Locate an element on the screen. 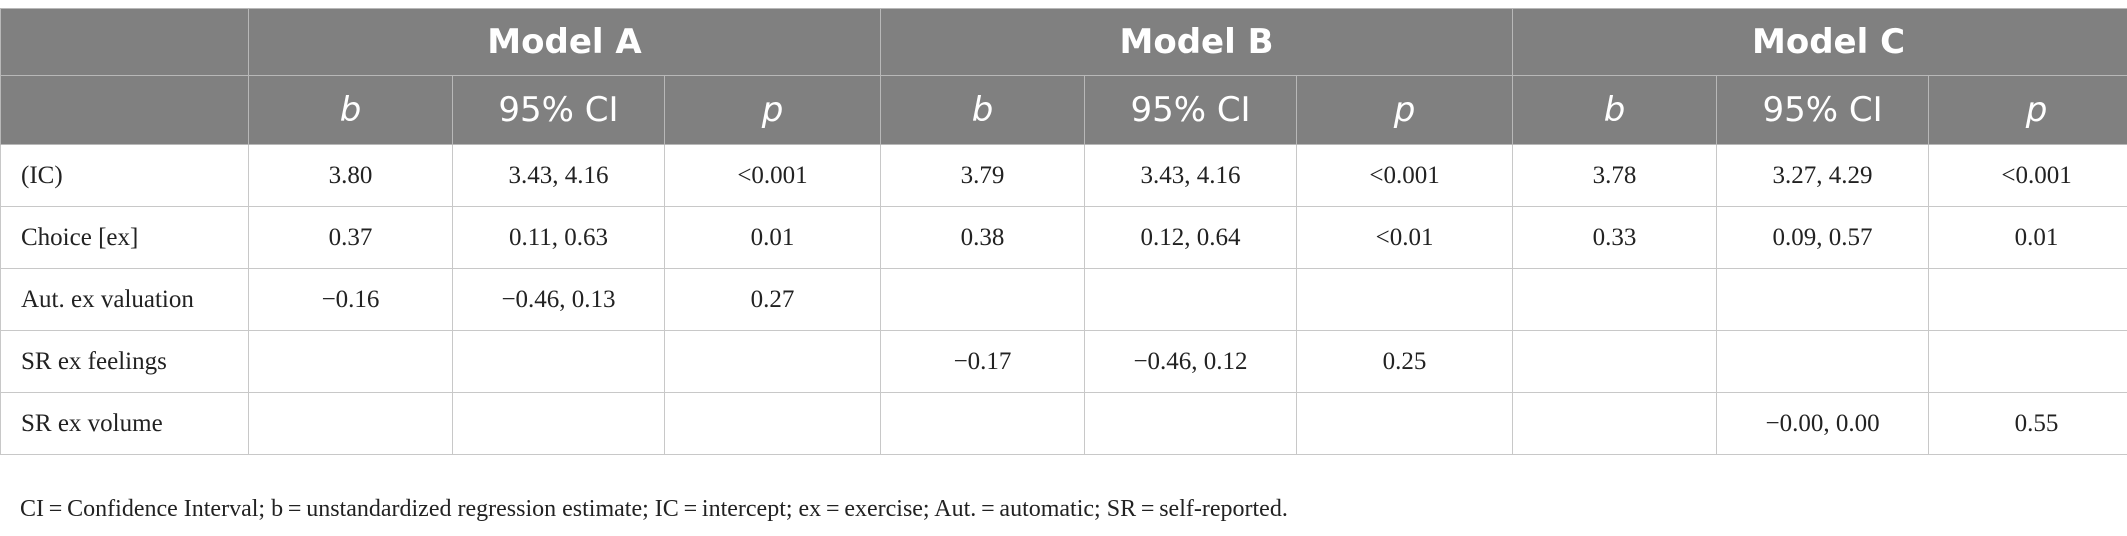  row-label: SR ex volume is located at coordinates (124, 423).